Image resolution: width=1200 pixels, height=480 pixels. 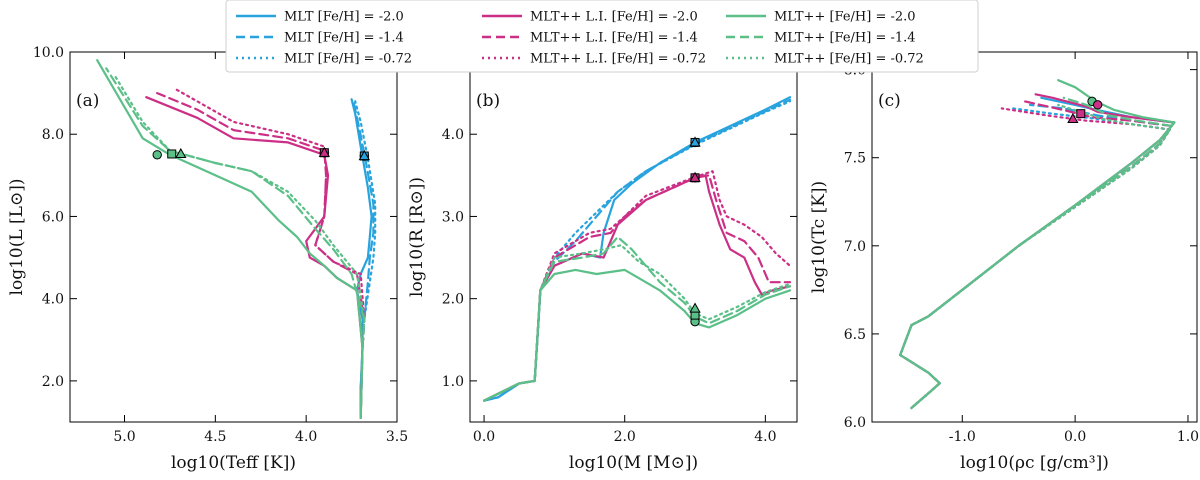 I want to click on legend-entry-label: MLT++ [Fe/H] = -0.72, so click(x=849, y=59).